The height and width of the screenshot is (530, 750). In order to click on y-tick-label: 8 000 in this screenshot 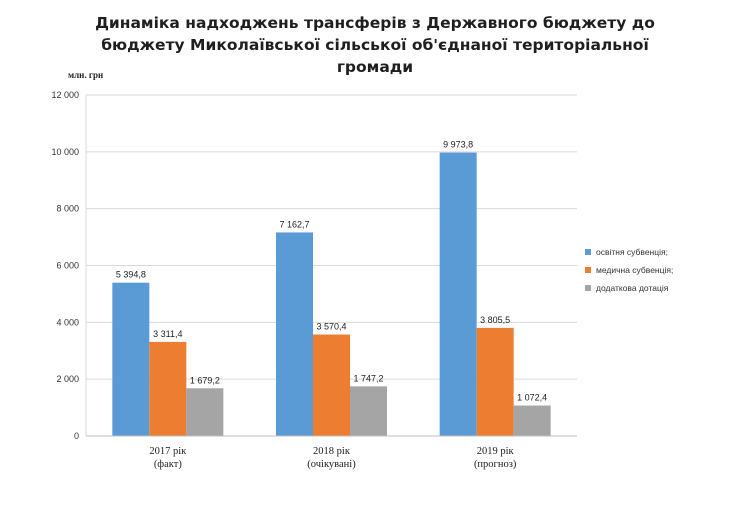, I will do `click(67, 209)`.